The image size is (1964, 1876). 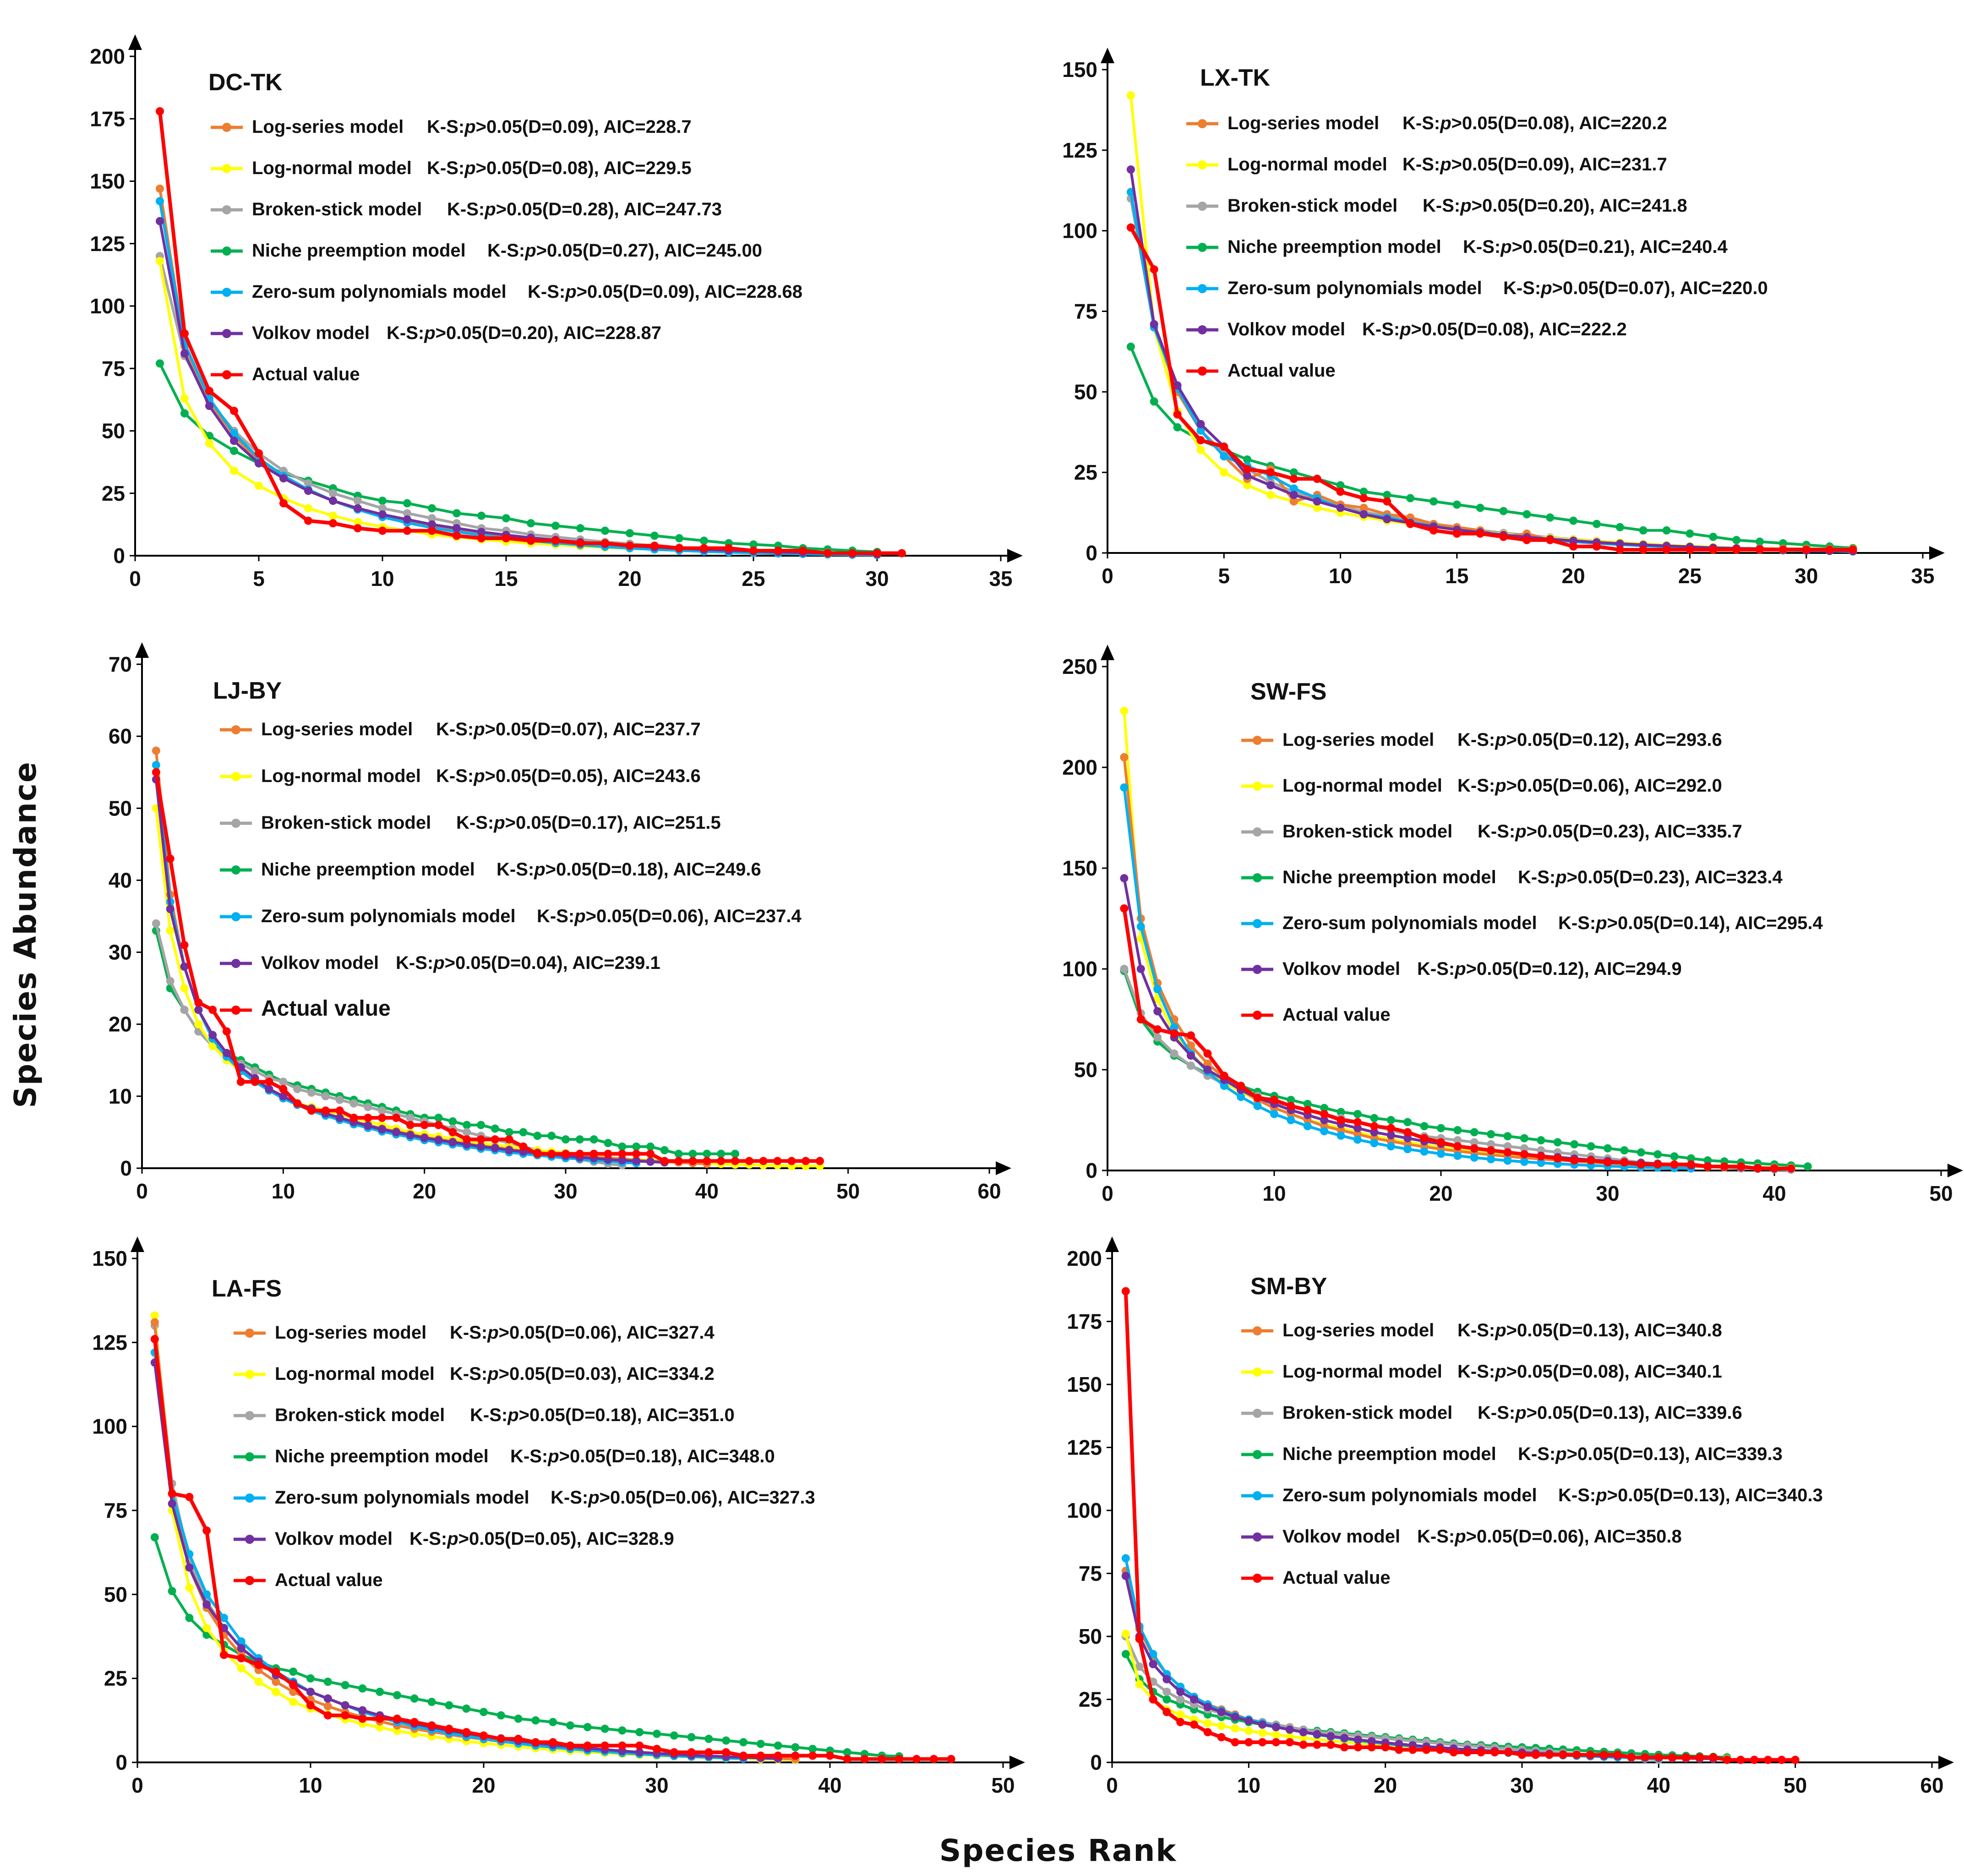 What do you see at coordinates (109, 1342) in the screenshot?
I see `y-tick-label: 125` at bounding box center [109, 1342].